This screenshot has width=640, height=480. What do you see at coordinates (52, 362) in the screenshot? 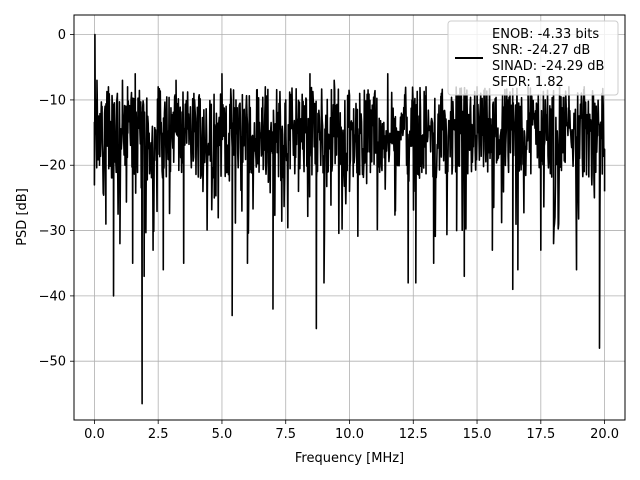
I see `y-tick-label: −50` at bounding box center [52, 362].